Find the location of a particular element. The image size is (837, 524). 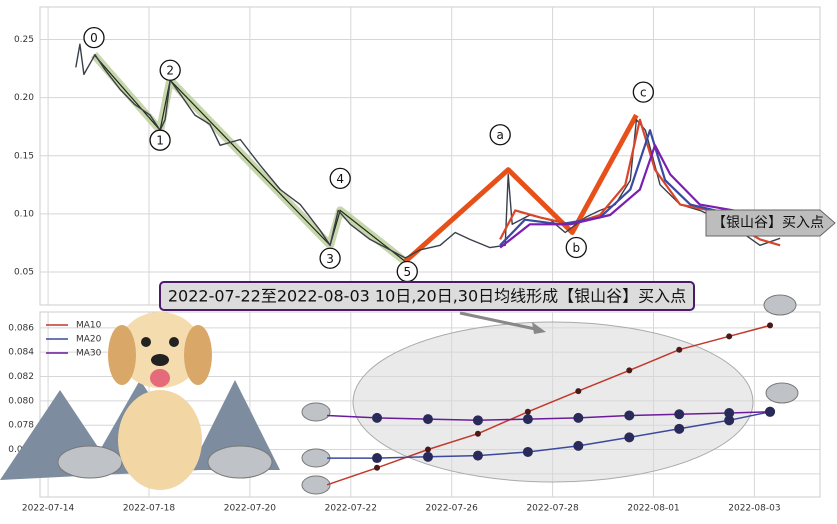

wave-label: 0 is located at coordinates (94, 38).